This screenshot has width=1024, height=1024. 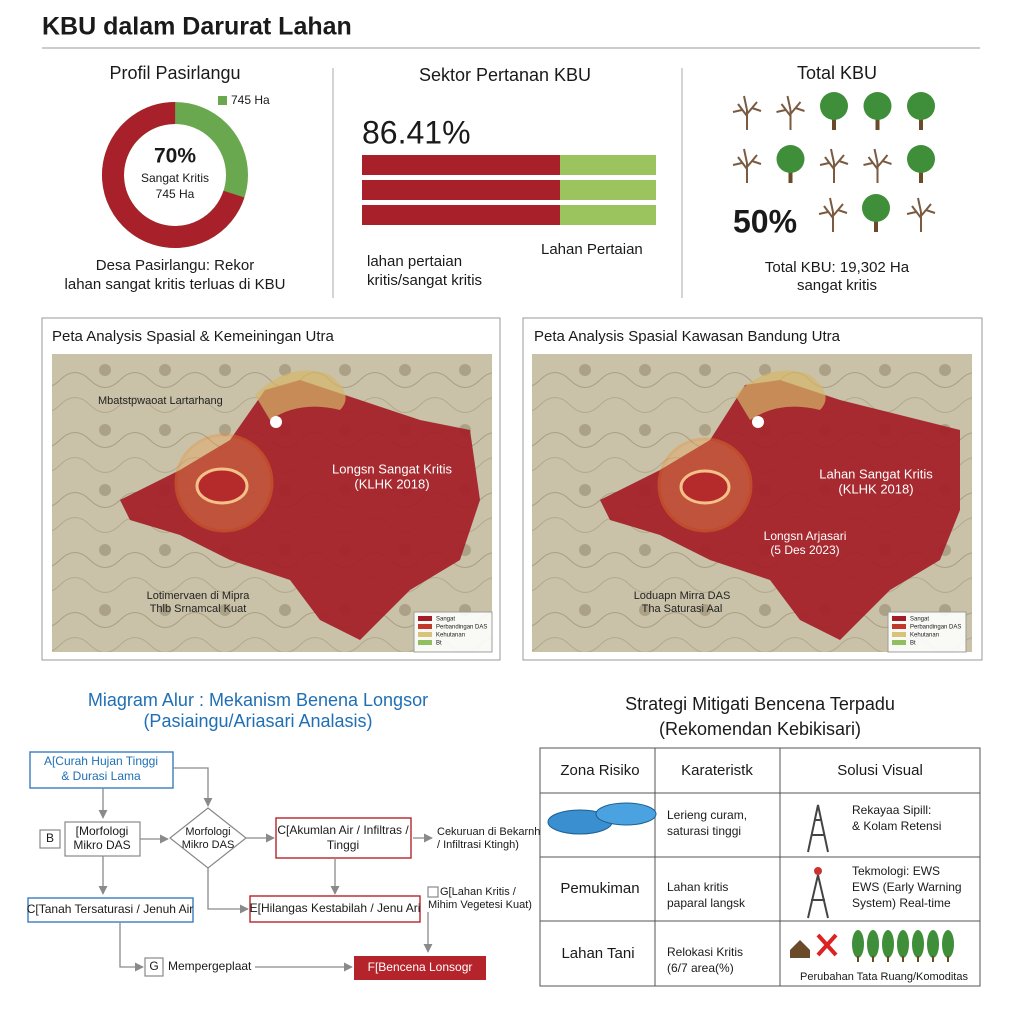 I want to click on bar-label: Lahan Pertaian, so click(x=592, y=249).